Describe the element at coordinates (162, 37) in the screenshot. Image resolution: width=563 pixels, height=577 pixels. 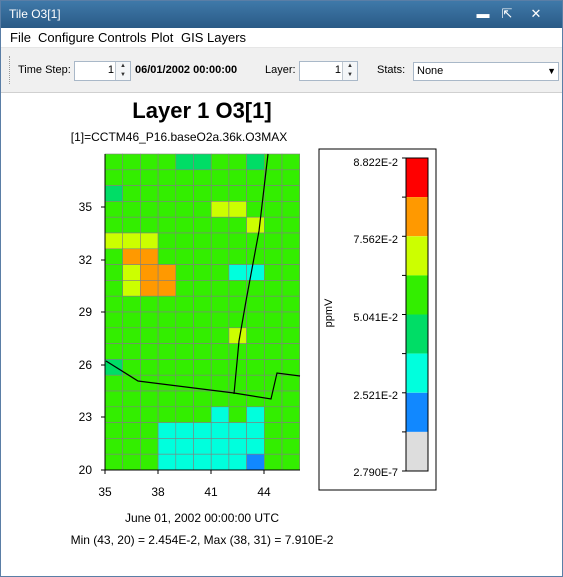
I see `menu-plot: Plot` at that location.